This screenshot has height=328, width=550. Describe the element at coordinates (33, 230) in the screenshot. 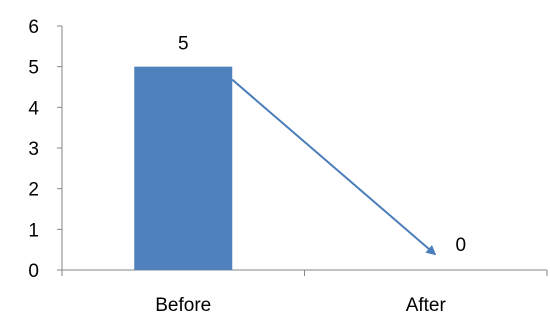

I see `y-tick-label: 1` at that location.